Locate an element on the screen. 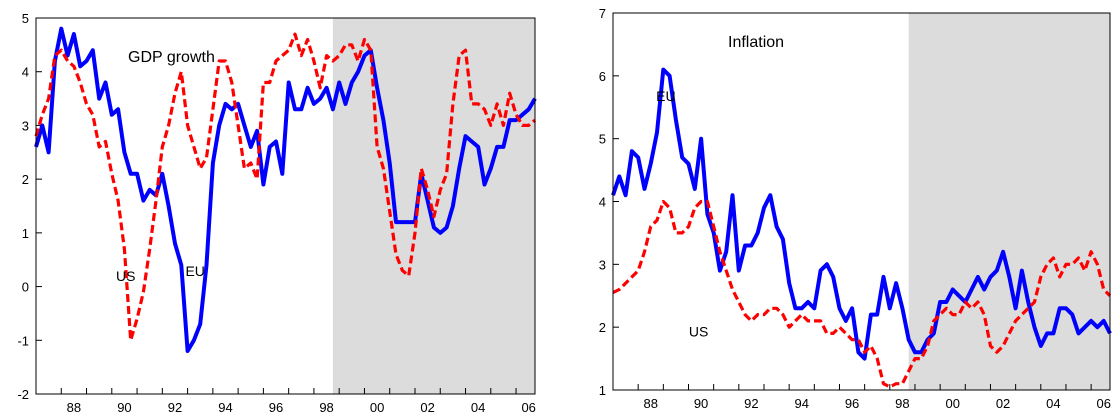 This screenshot has height=419, width=1114. y-tick-label: -1 is located at coordinates (23, 340).